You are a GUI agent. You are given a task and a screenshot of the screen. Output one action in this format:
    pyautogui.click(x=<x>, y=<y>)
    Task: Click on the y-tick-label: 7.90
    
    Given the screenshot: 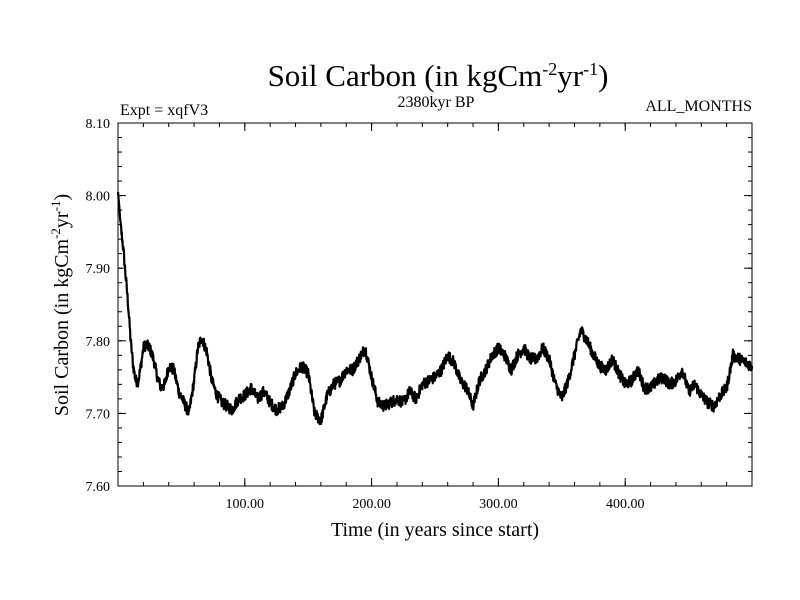 What is the action you would take?
    pyautogui.click(x=98, y=269)
    